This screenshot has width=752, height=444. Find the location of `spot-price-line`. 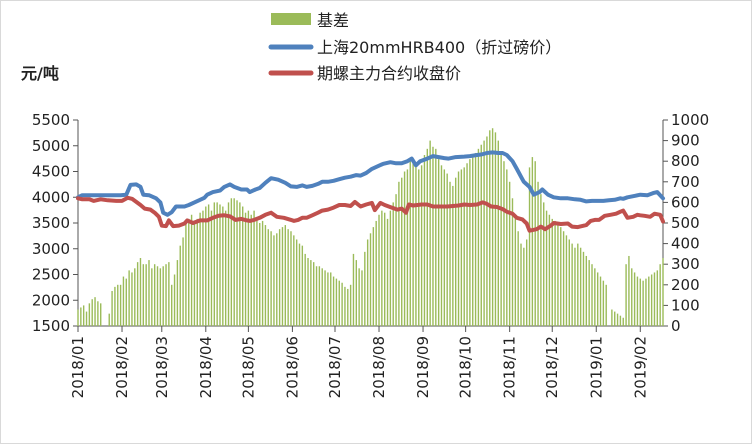

spot-price-line is located at coordinates (370, 183).